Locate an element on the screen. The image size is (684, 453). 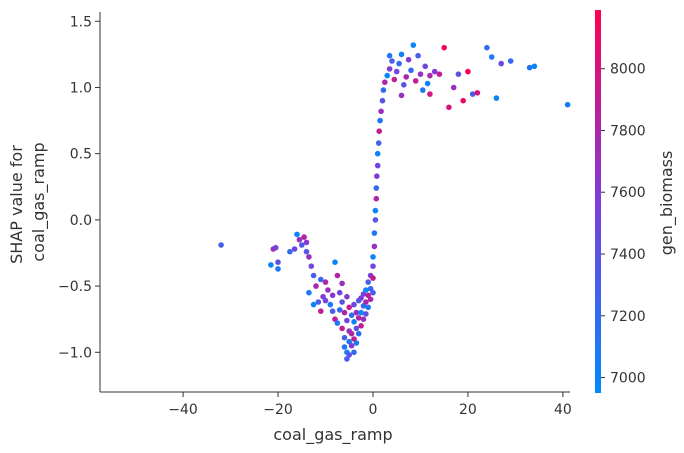
colorbar is located at coordinates (598, 201).